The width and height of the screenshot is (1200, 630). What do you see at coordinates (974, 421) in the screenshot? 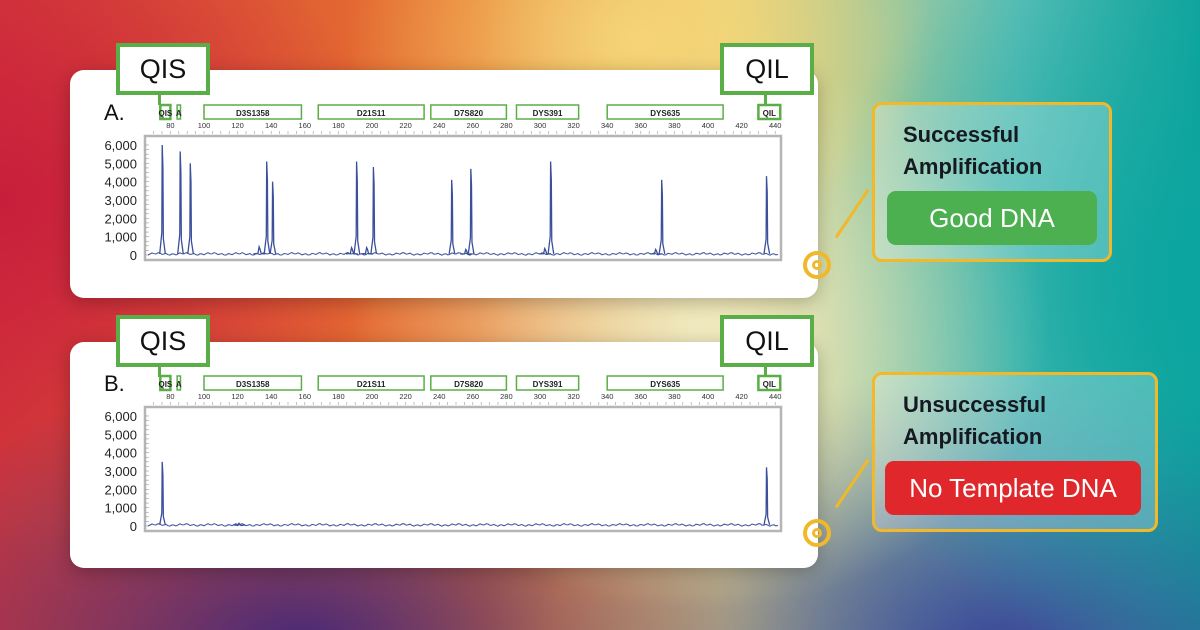
I see `callout-failure-title: Unsuccessful Amplification` at bounding box center [974, 421].